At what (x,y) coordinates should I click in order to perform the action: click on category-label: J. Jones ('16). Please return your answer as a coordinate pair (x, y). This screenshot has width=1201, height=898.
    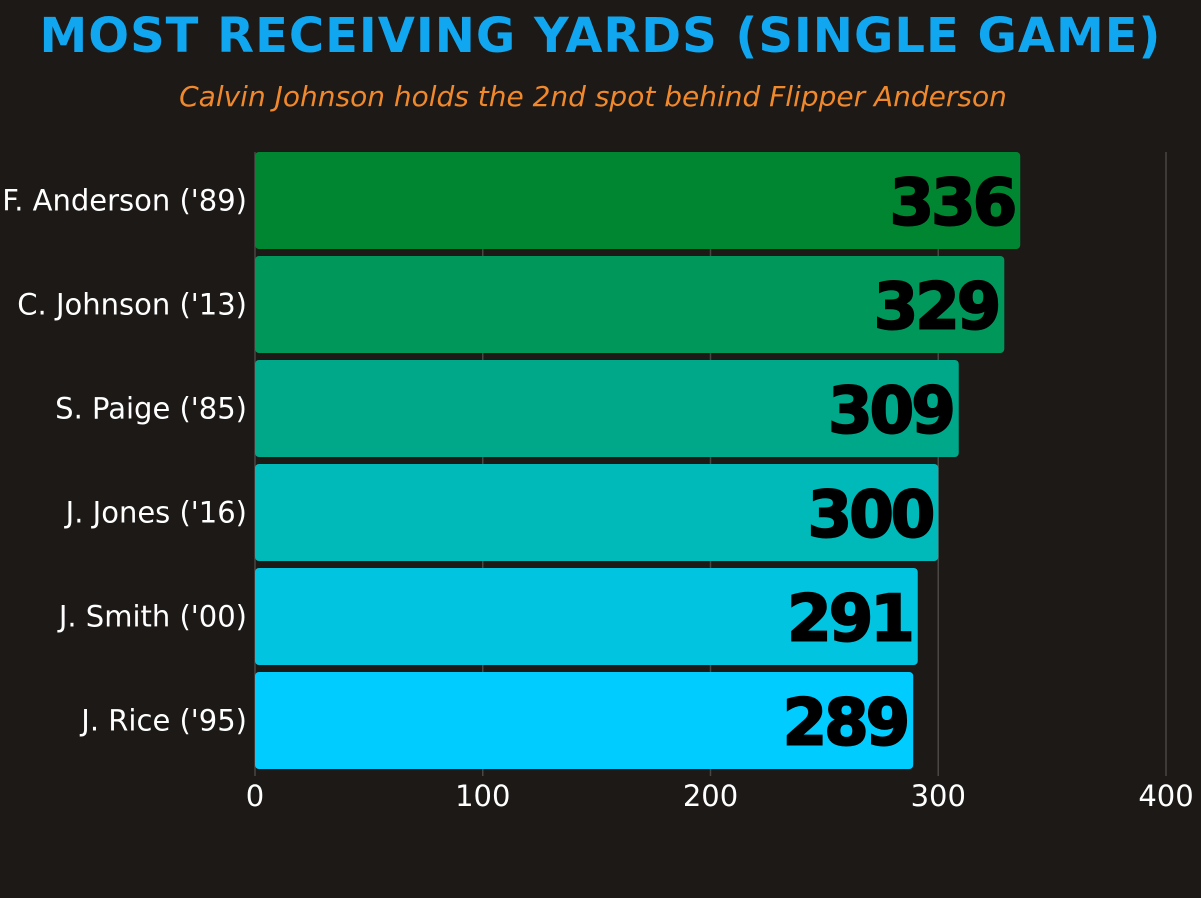
    Looking at the image, I should click on (155, 513).